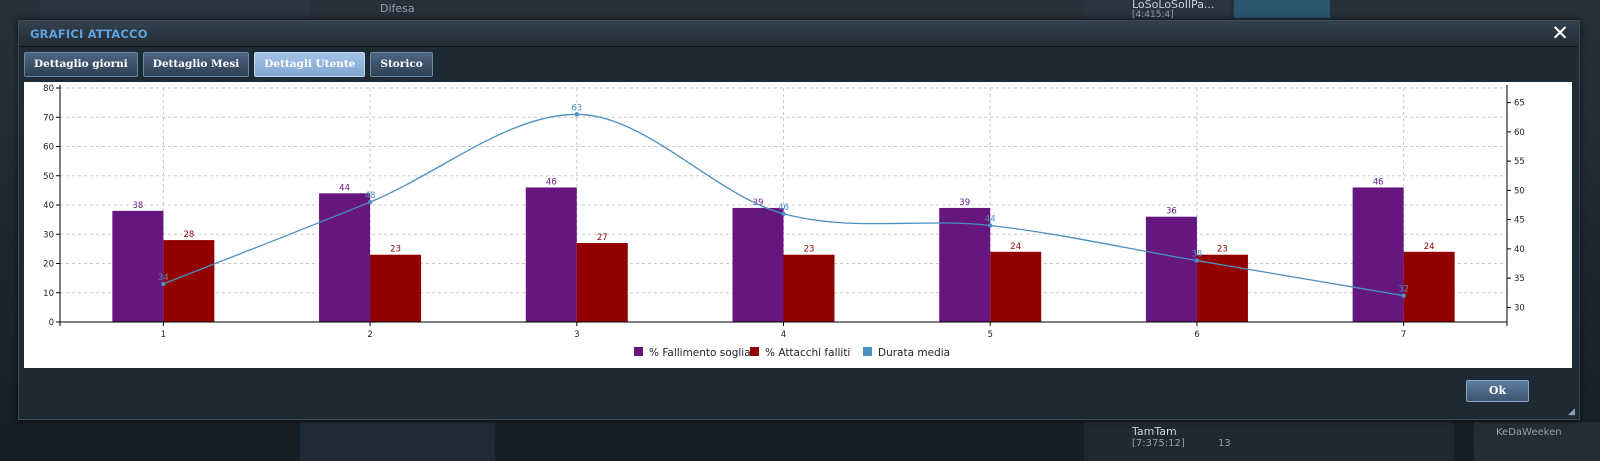 The image size is (1600, 461). Describe the element at coordinates (1519, 104) in the screenshot. I see `right-axis-tick-label: 65` at that location.